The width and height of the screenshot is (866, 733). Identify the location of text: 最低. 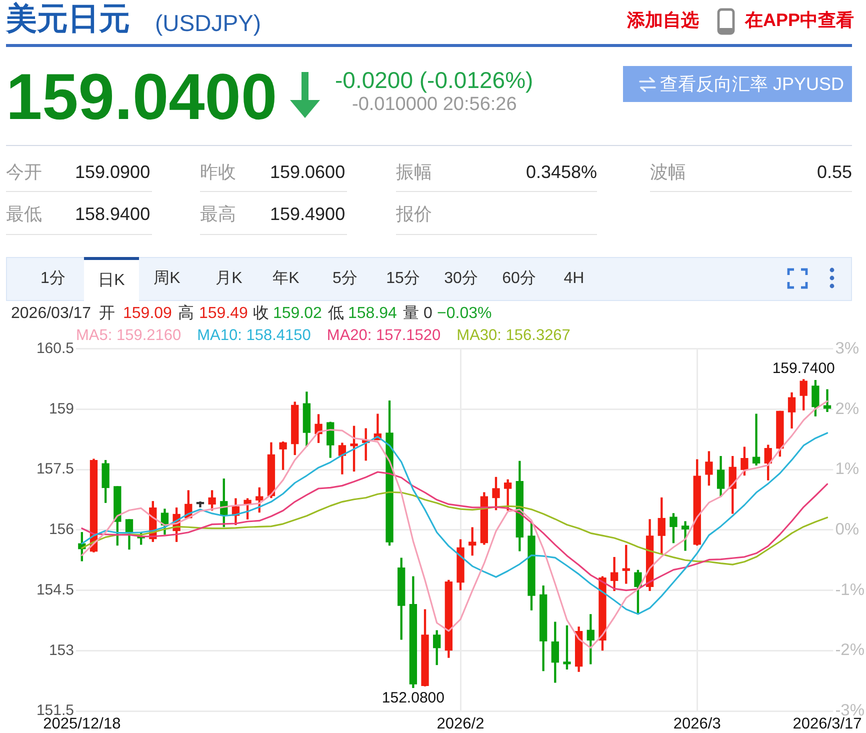
(24, 214).